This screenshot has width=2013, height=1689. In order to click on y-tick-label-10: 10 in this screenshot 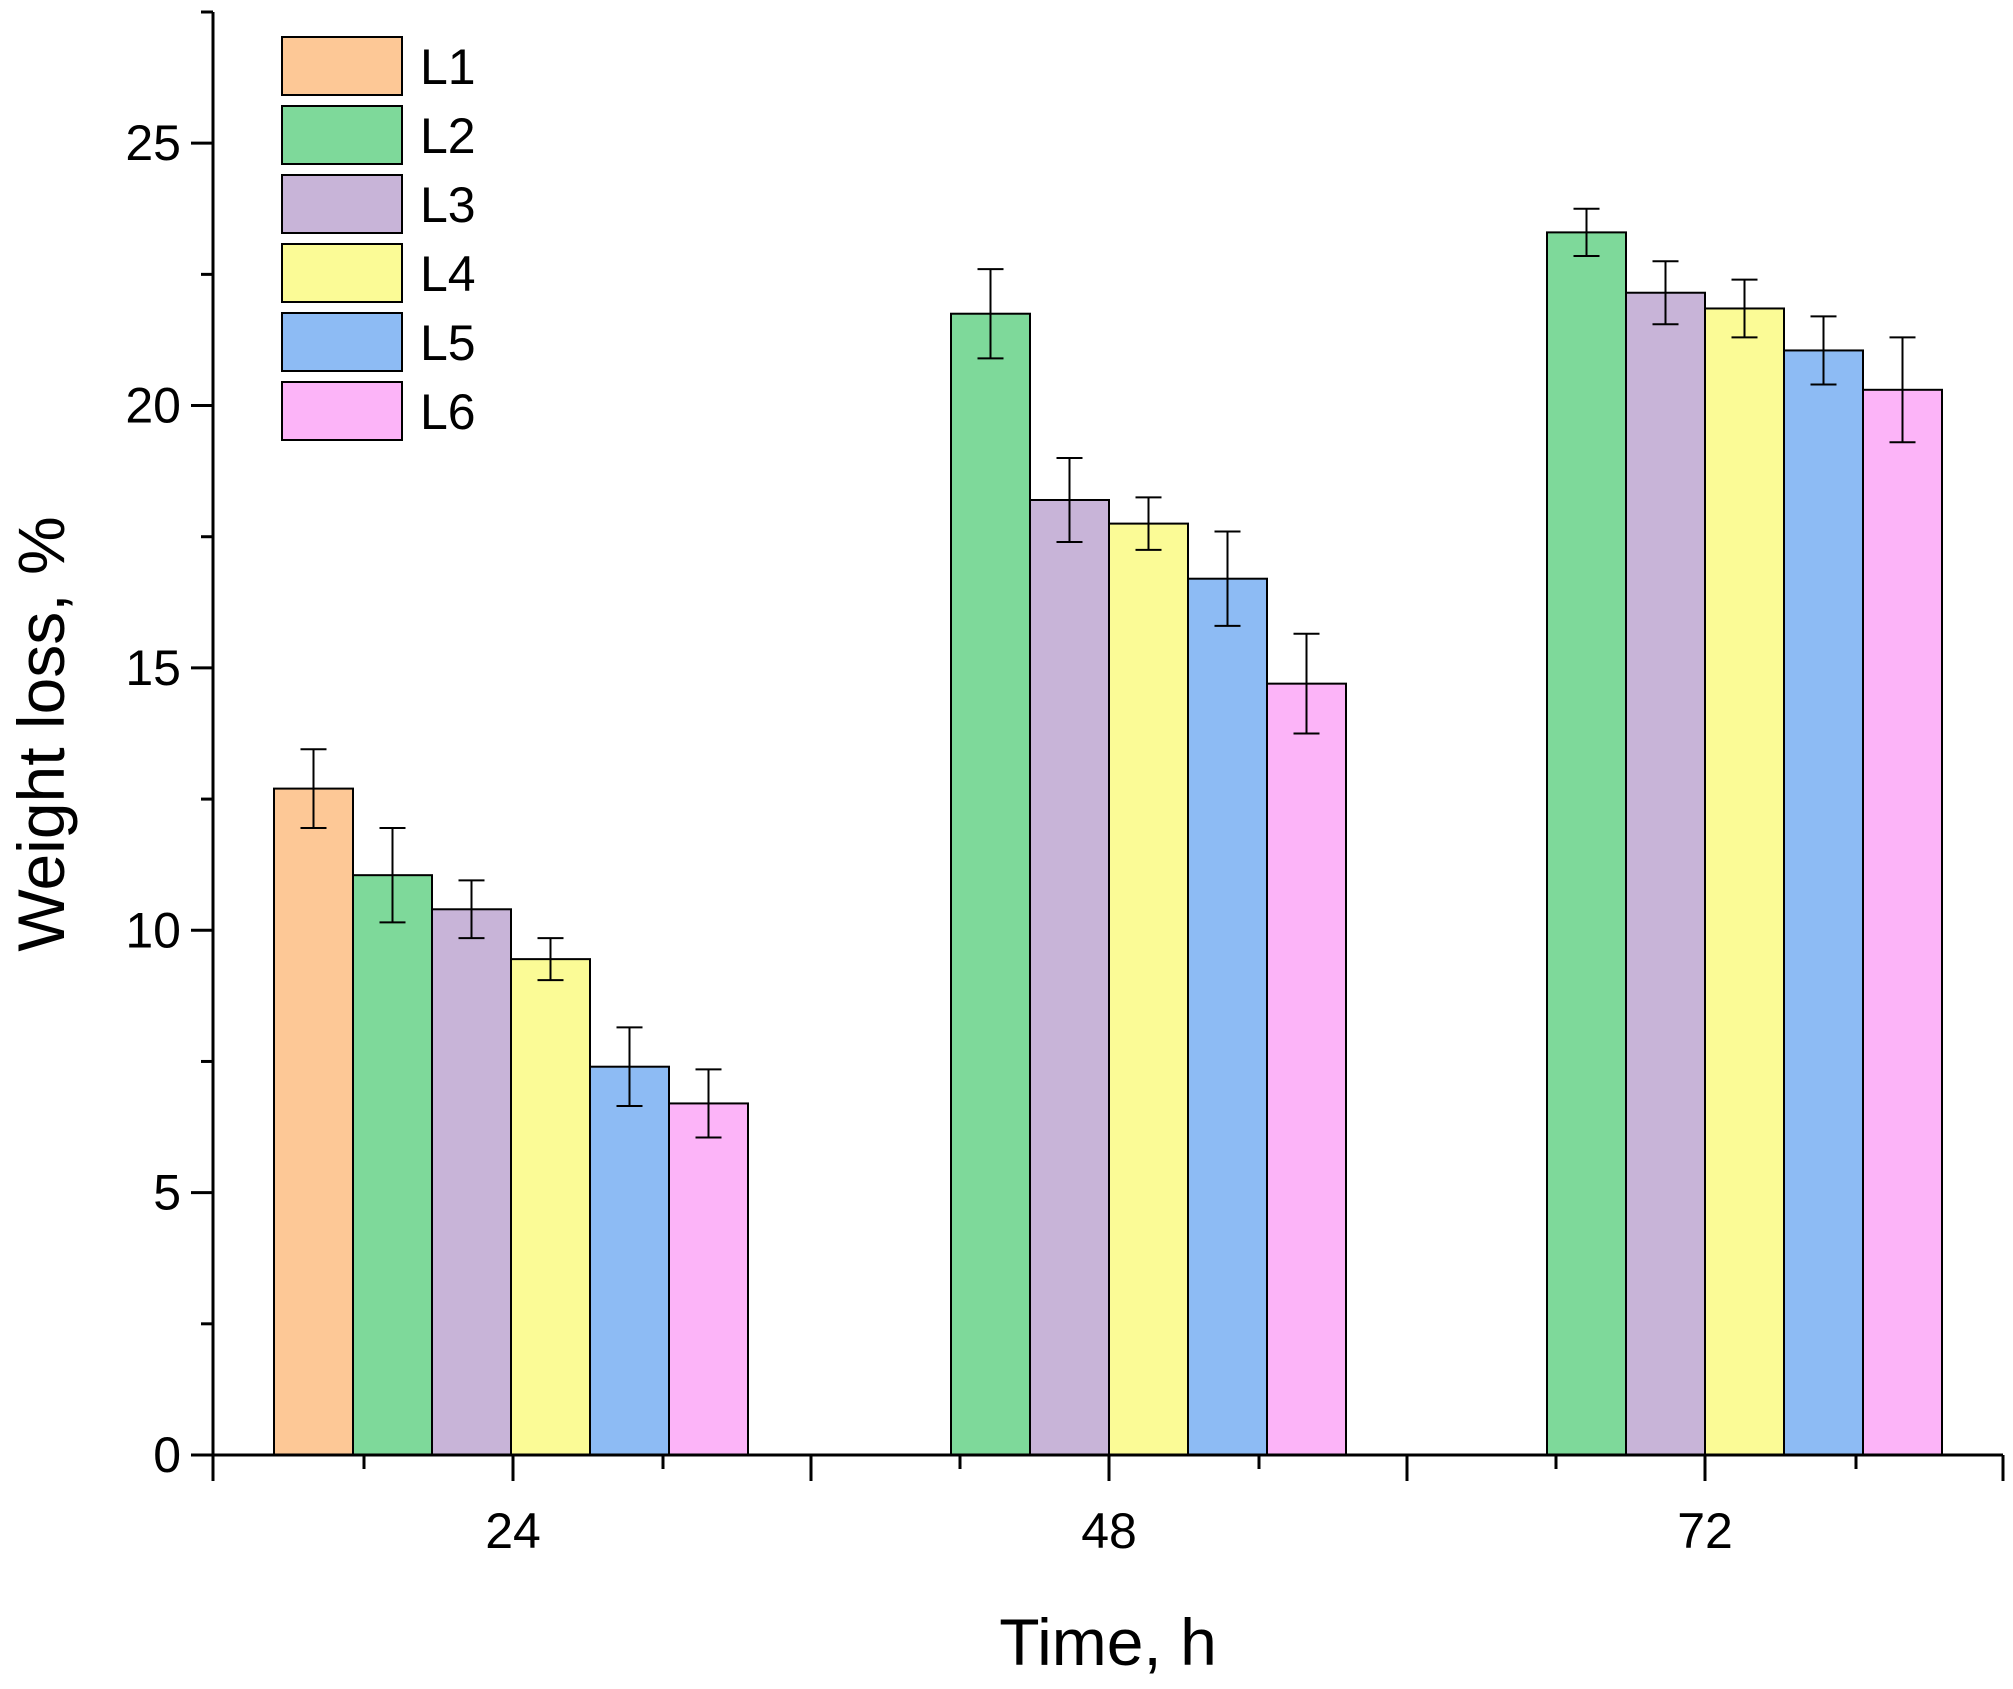, I will do `click(153, 930)`.